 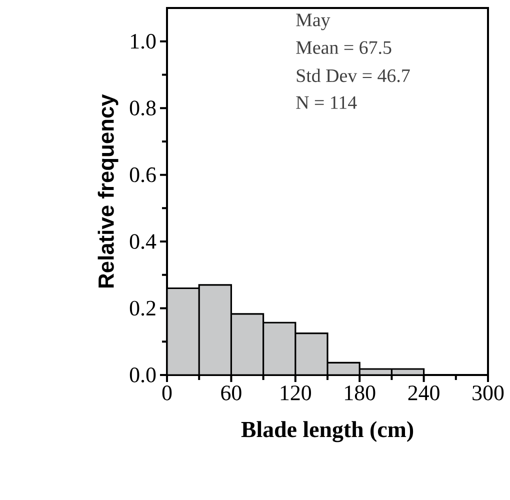 What do you see at coordinates (488, 393) in the screenshot?
I see `x-tick-label: 300` at bounding box center [488, 393].